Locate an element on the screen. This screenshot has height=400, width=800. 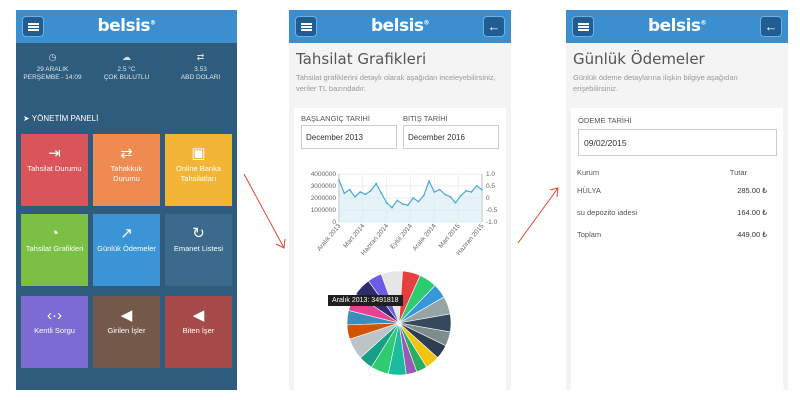
pie-chart is located at coordinates (399, 323).